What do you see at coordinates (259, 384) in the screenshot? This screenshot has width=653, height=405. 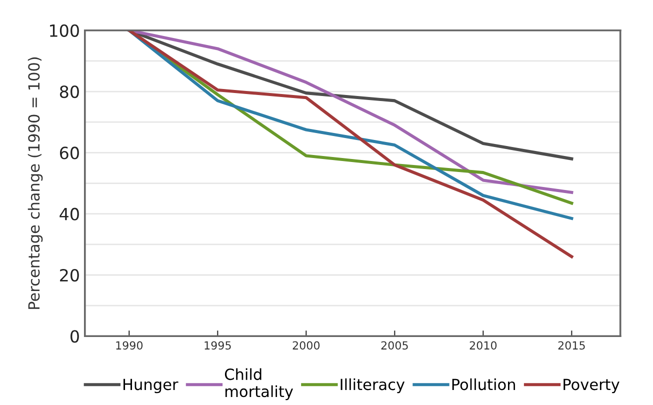 I see `legend-label: Child mortality` at bounding box center [259, 384].